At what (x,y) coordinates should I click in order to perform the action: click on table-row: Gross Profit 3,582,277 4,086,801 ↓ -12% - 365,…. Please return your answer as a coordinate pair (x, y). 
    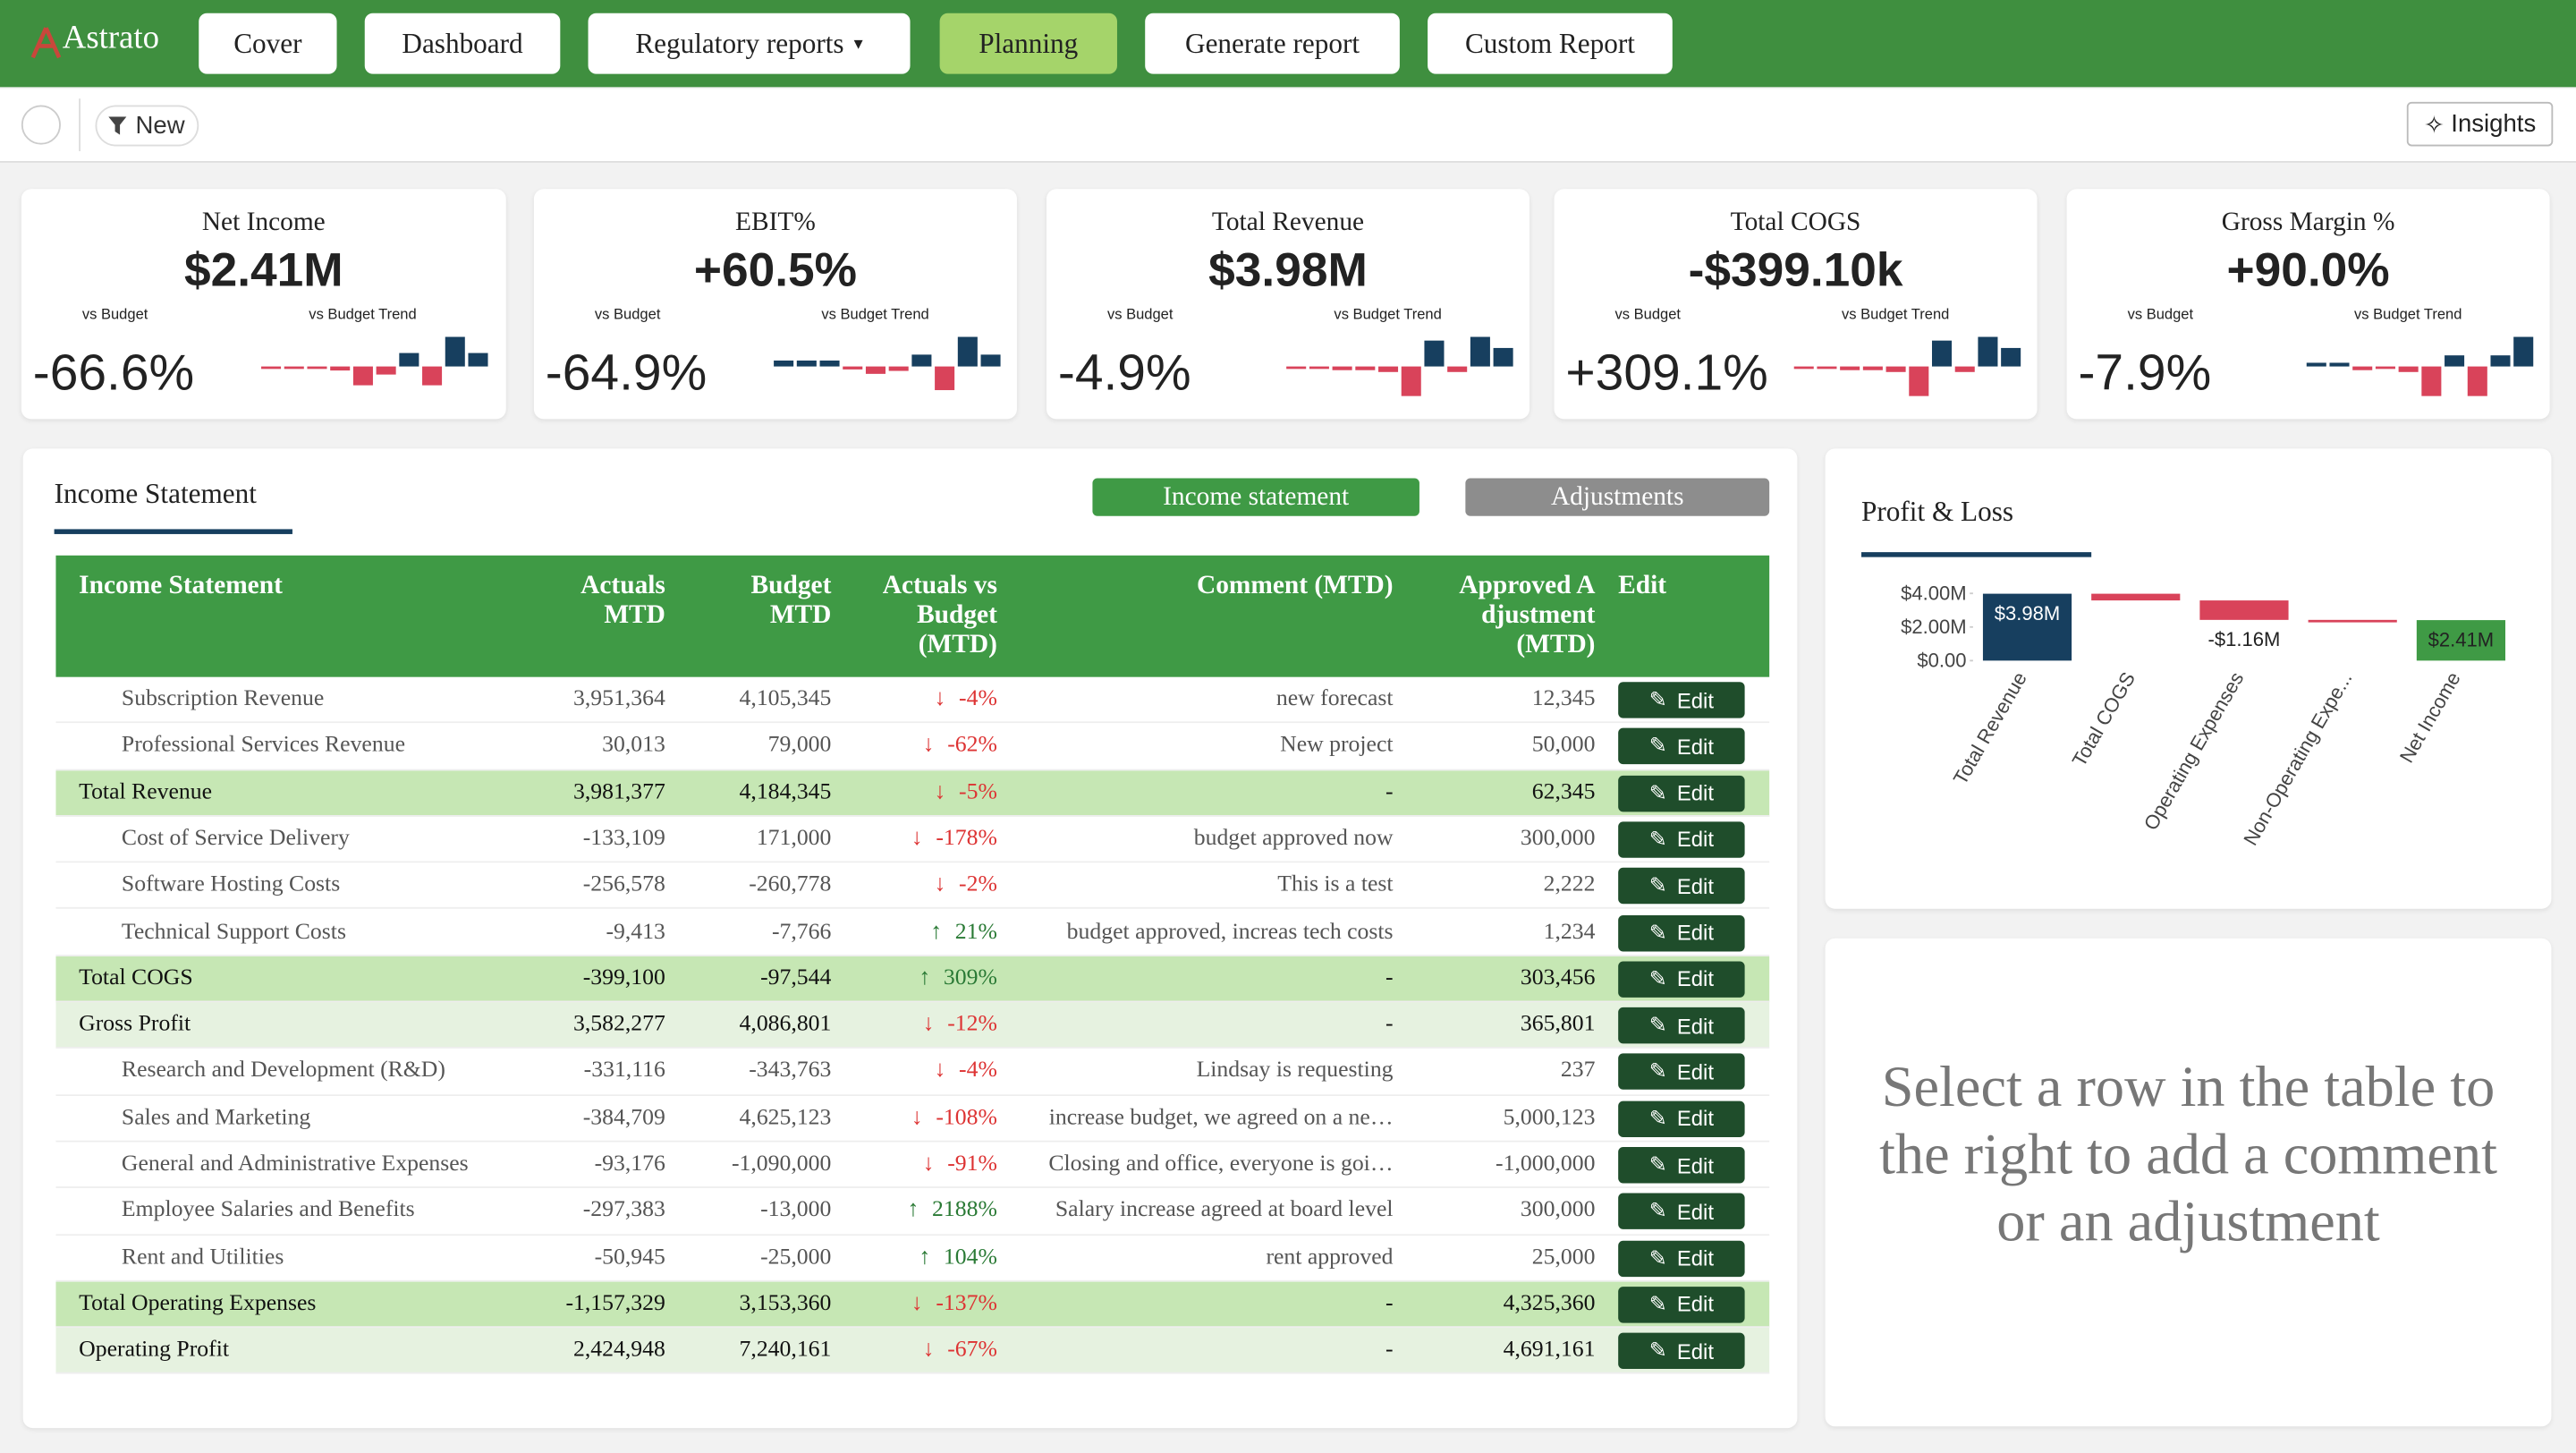
    Looking at the image, I should click on (912, 1025).